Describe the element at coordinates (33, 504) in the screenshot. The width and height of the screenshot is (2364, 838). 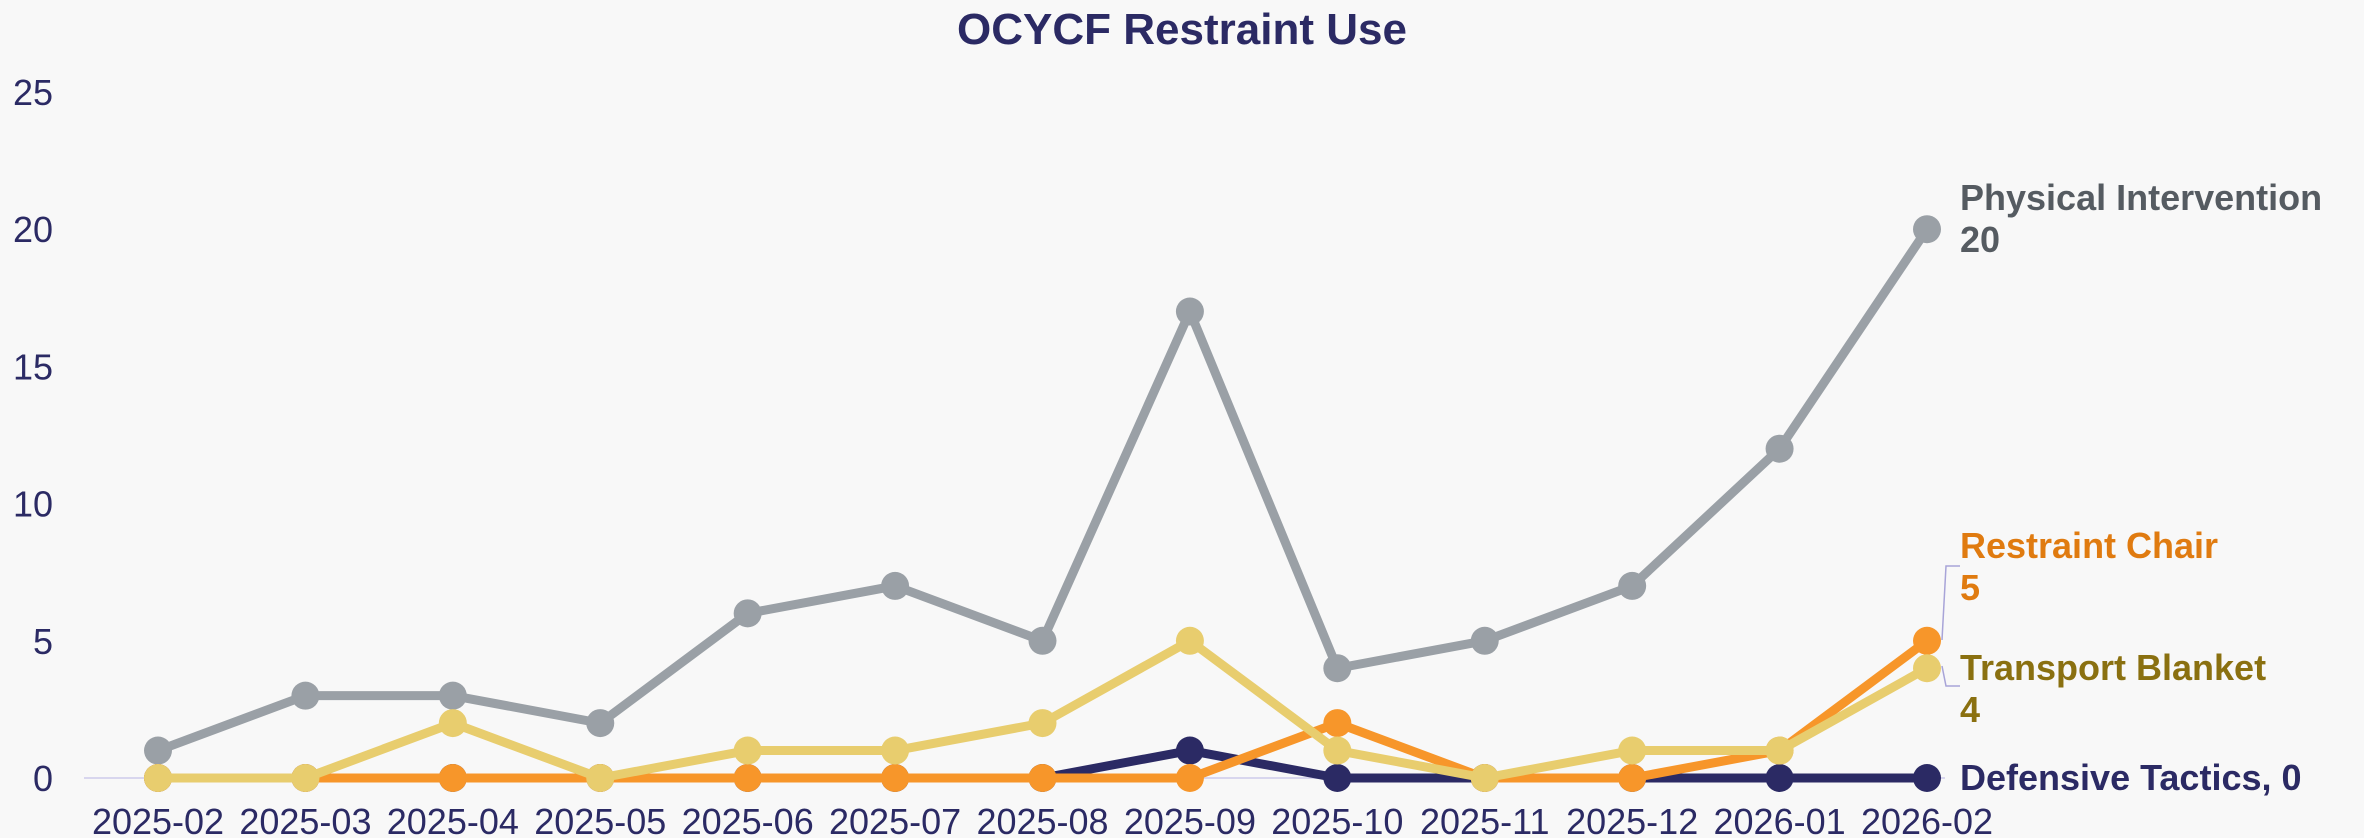
I see `y-tick-label: 10` at that location.